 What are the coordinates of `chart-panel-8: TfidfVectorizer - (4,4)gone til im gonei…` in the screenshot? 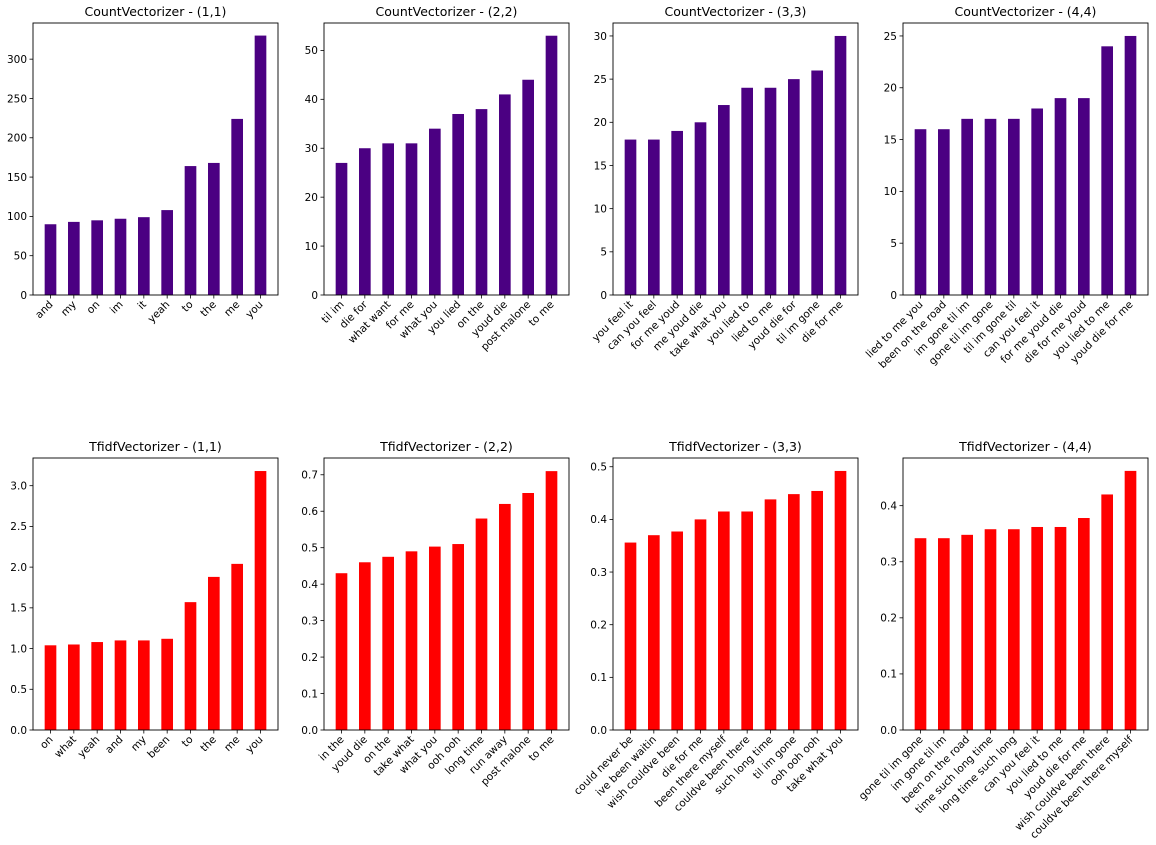 It's located at (1003, 640).